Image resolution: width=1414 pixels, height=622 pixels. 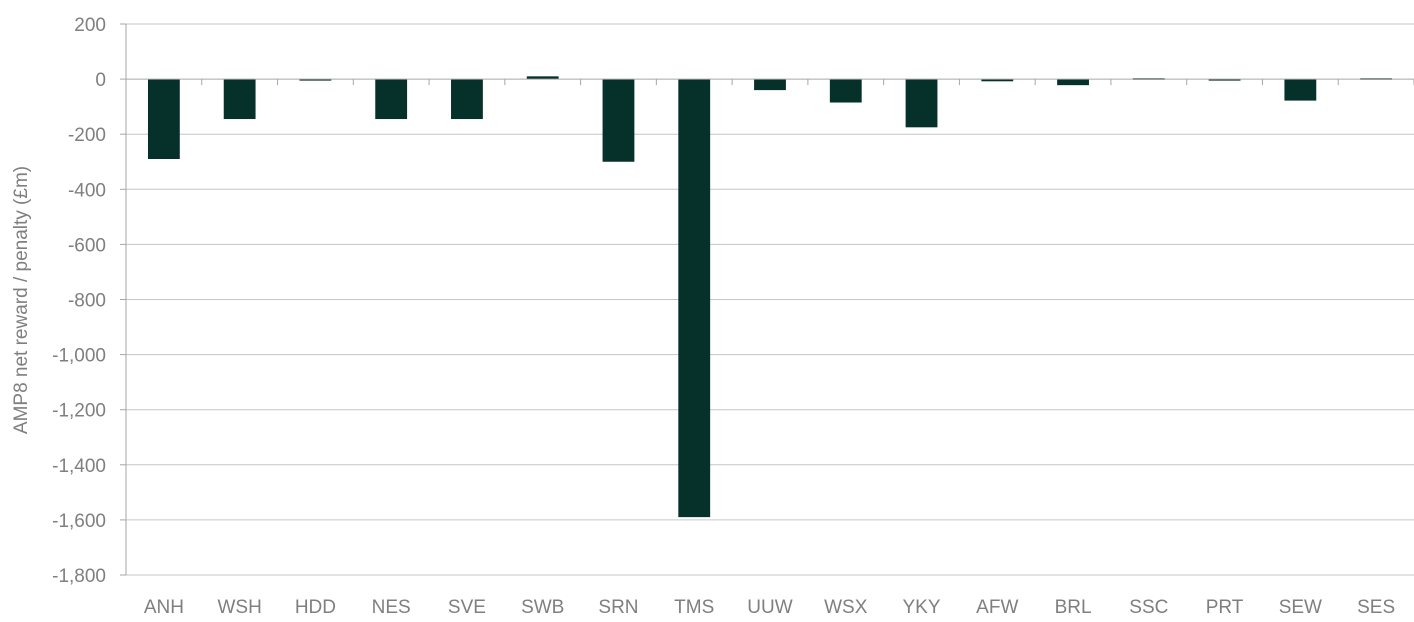 I want to click on x-tick-label: UUW, so click(x=769, y=607).